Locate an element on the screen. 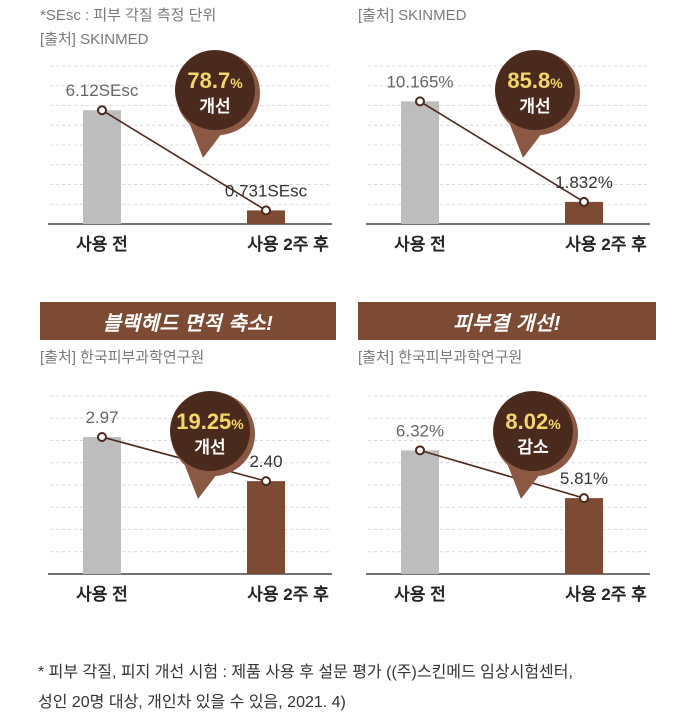 This screenshot has height=712, width=700. badge-value-number: 8.02 is located at coordinates (526, 421).